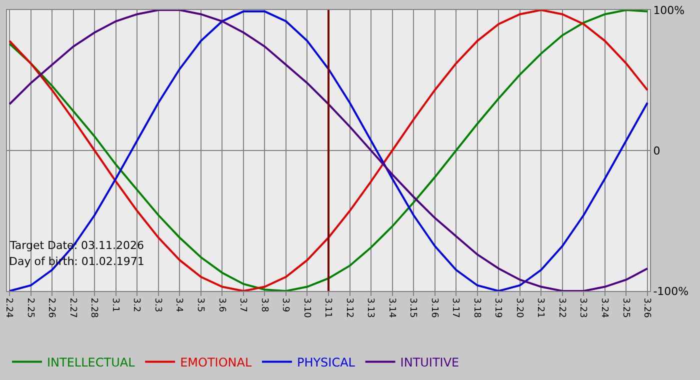 The width and height of the screenshot is (700, 380). What do you see at coordinates (179, 305) in the screenshot?
I see `x-tick-label: 3.4` at bounding box center [179, 305].